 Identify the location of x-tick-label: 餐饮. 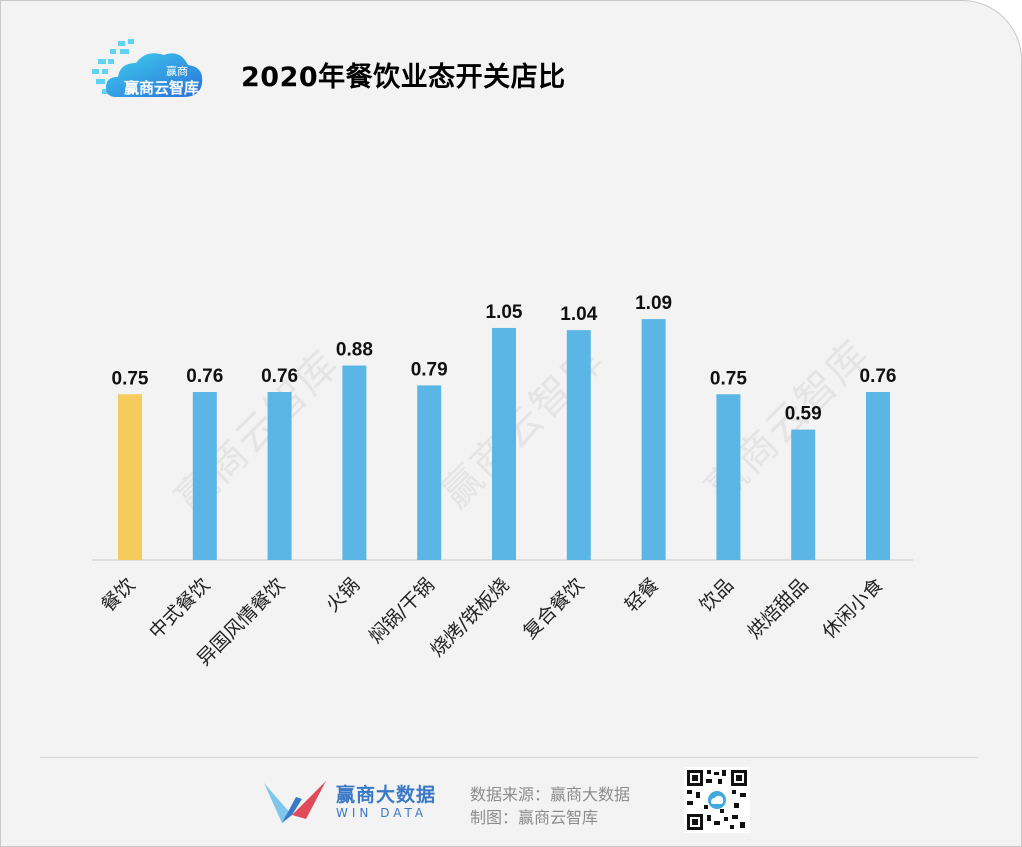
(118, 595).